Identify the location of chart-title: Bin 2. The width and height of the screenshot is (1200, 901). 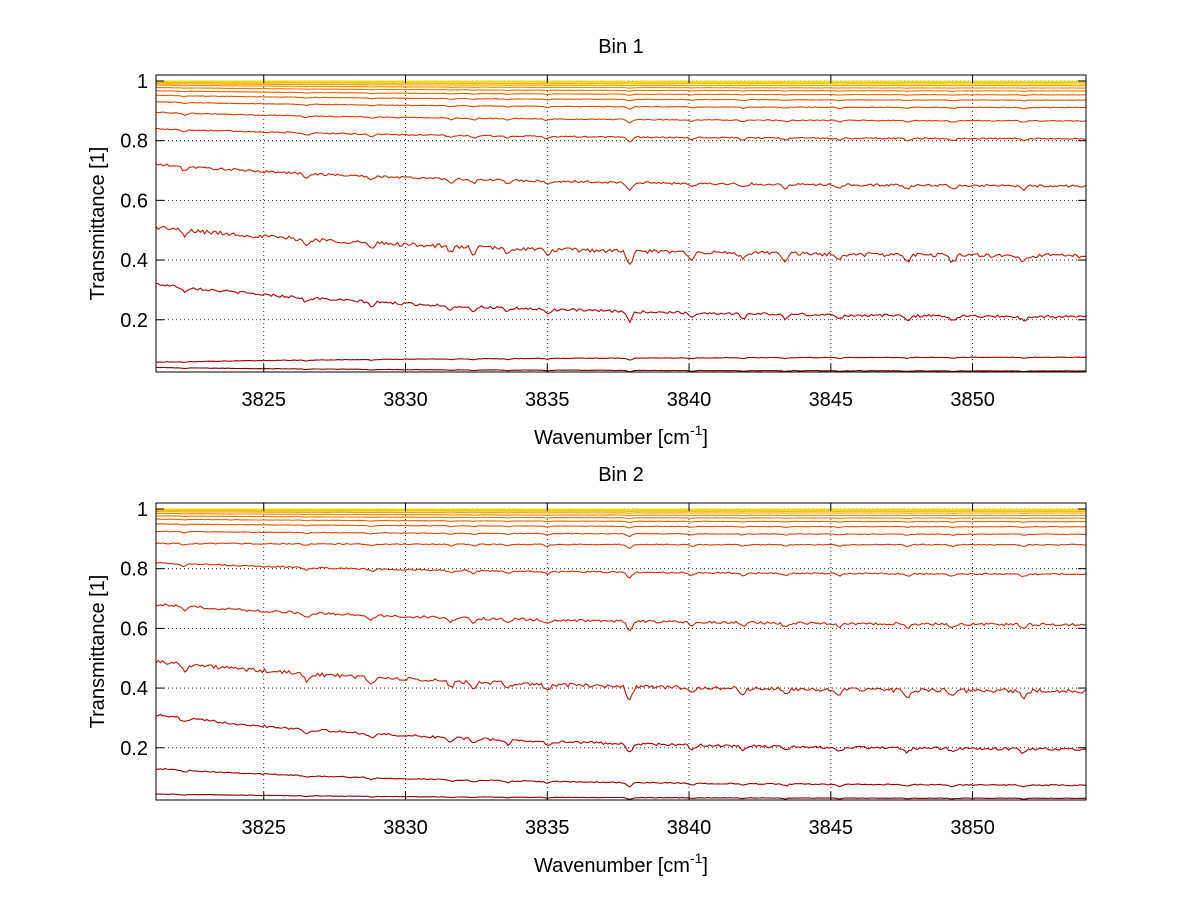
(621, 475).